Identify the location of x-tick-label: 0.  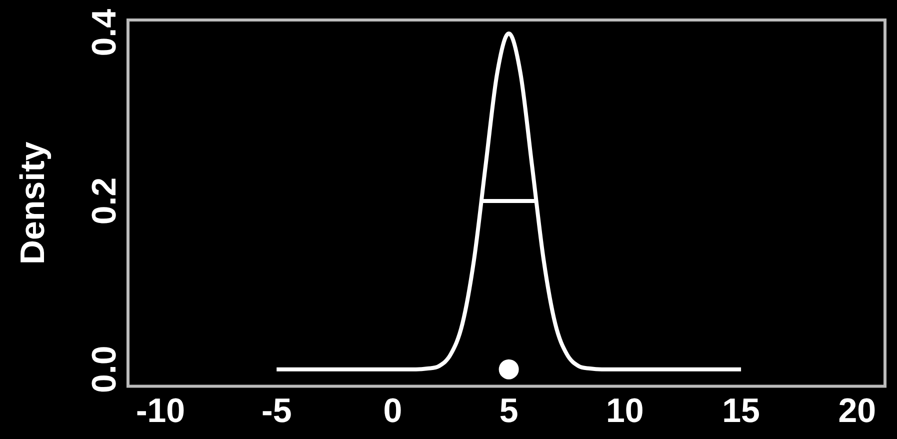
(392, 411).